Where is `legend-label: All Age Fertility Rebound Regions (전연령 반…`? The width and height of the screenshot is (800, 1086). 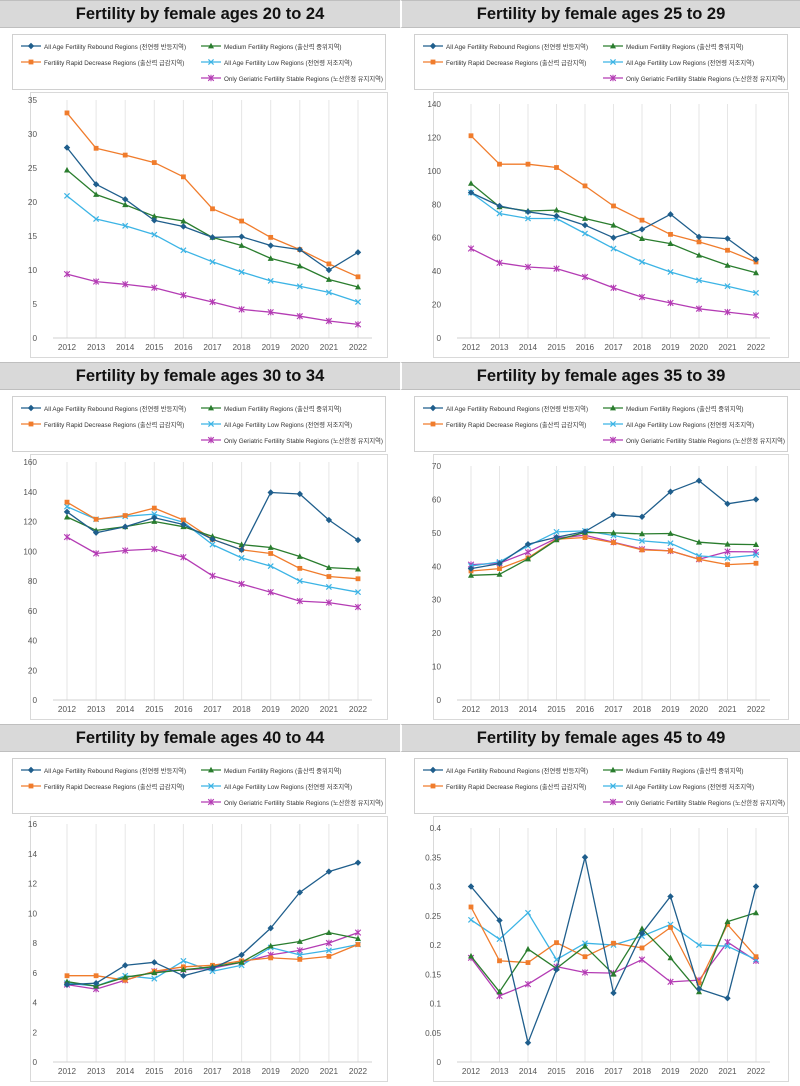 legend-label: All Age Fertility Rebound Regions (전연령 반… is located at coordinates (115, 47).